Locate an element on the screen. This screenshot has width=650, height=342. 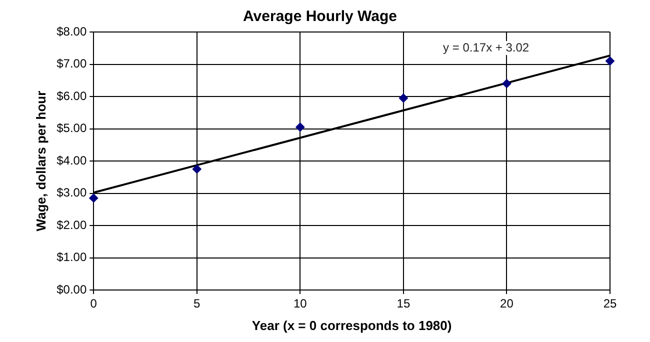
y-tick-label: $3.00 is located at coordinates (71, 193).